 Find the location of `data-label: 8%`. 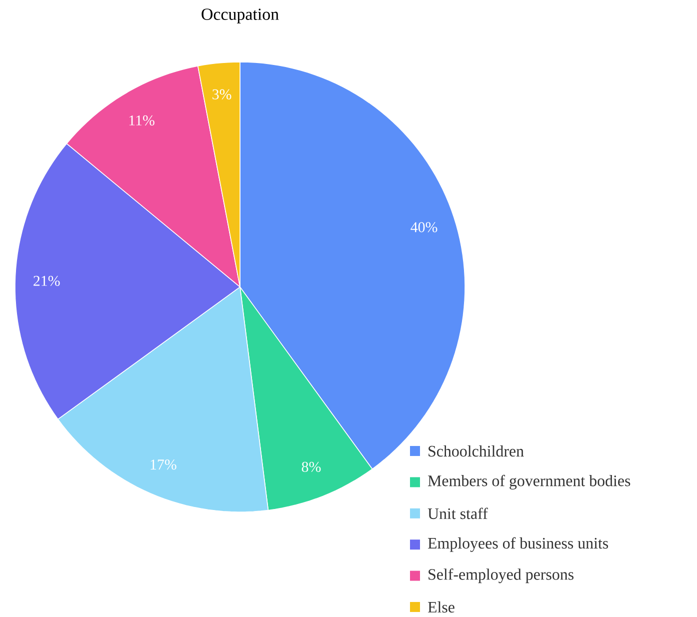

data-label: 8% is located at coordinates (311, 467).